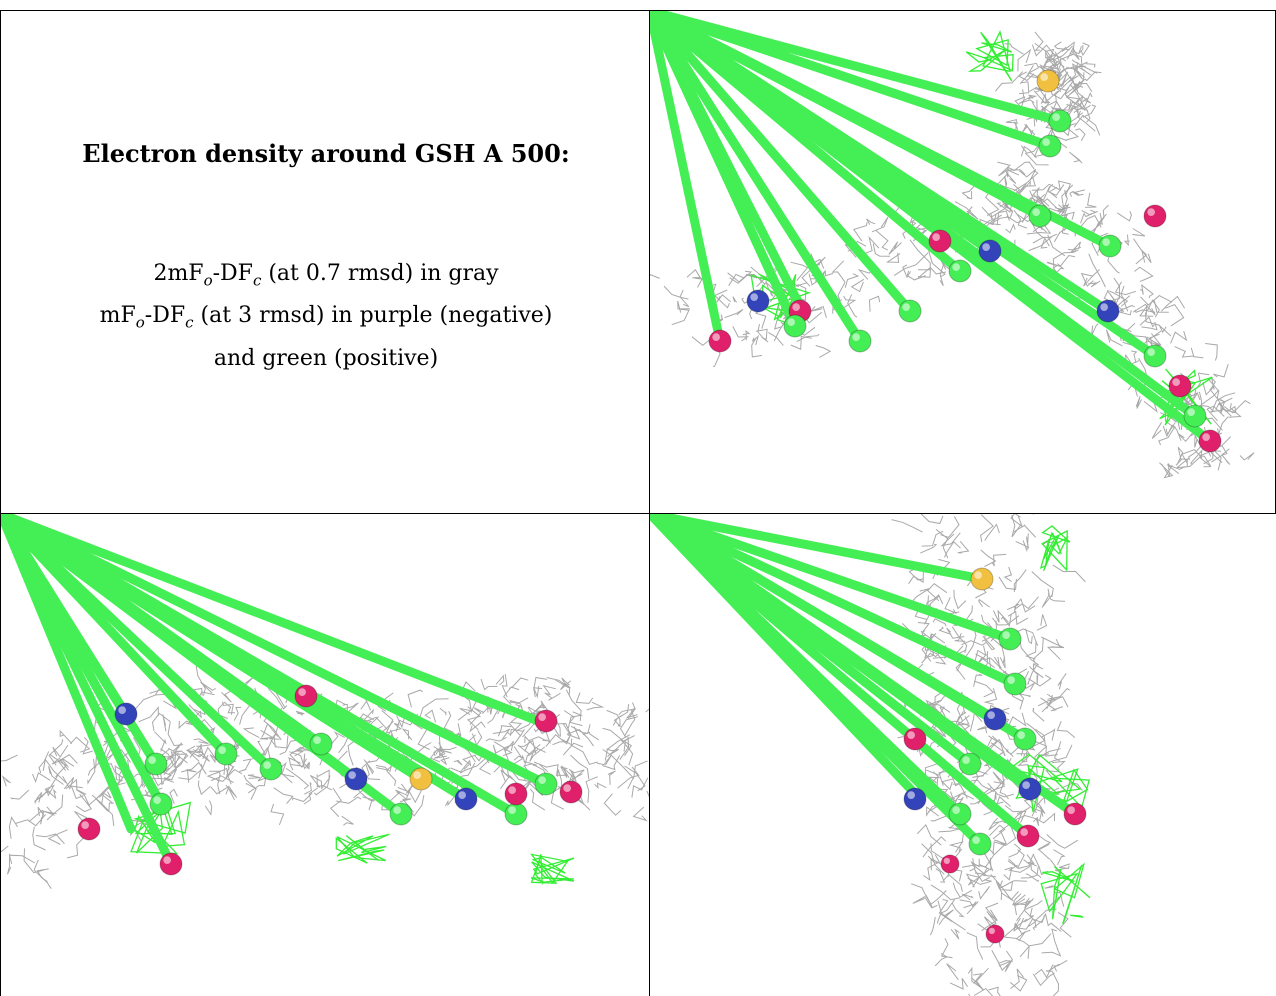 This screenshot has width=1276, height=996. Describe the element at coordinates (326, 358) in the screenshot. I see `legend-line-positive: and green (positive)` at that location.